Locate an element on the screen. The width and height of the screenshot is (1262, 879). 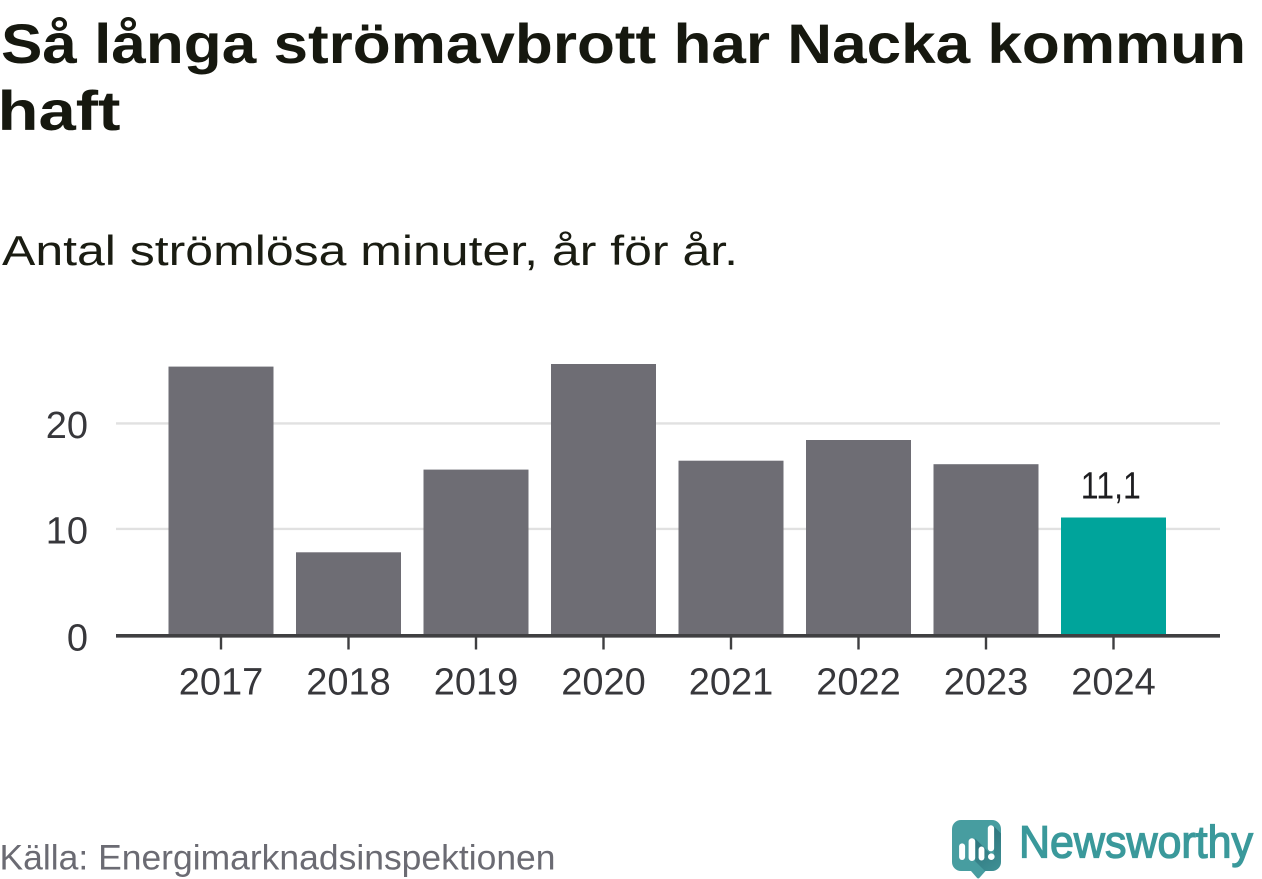
svg-text: 20 is located at coordinates (67, 426).